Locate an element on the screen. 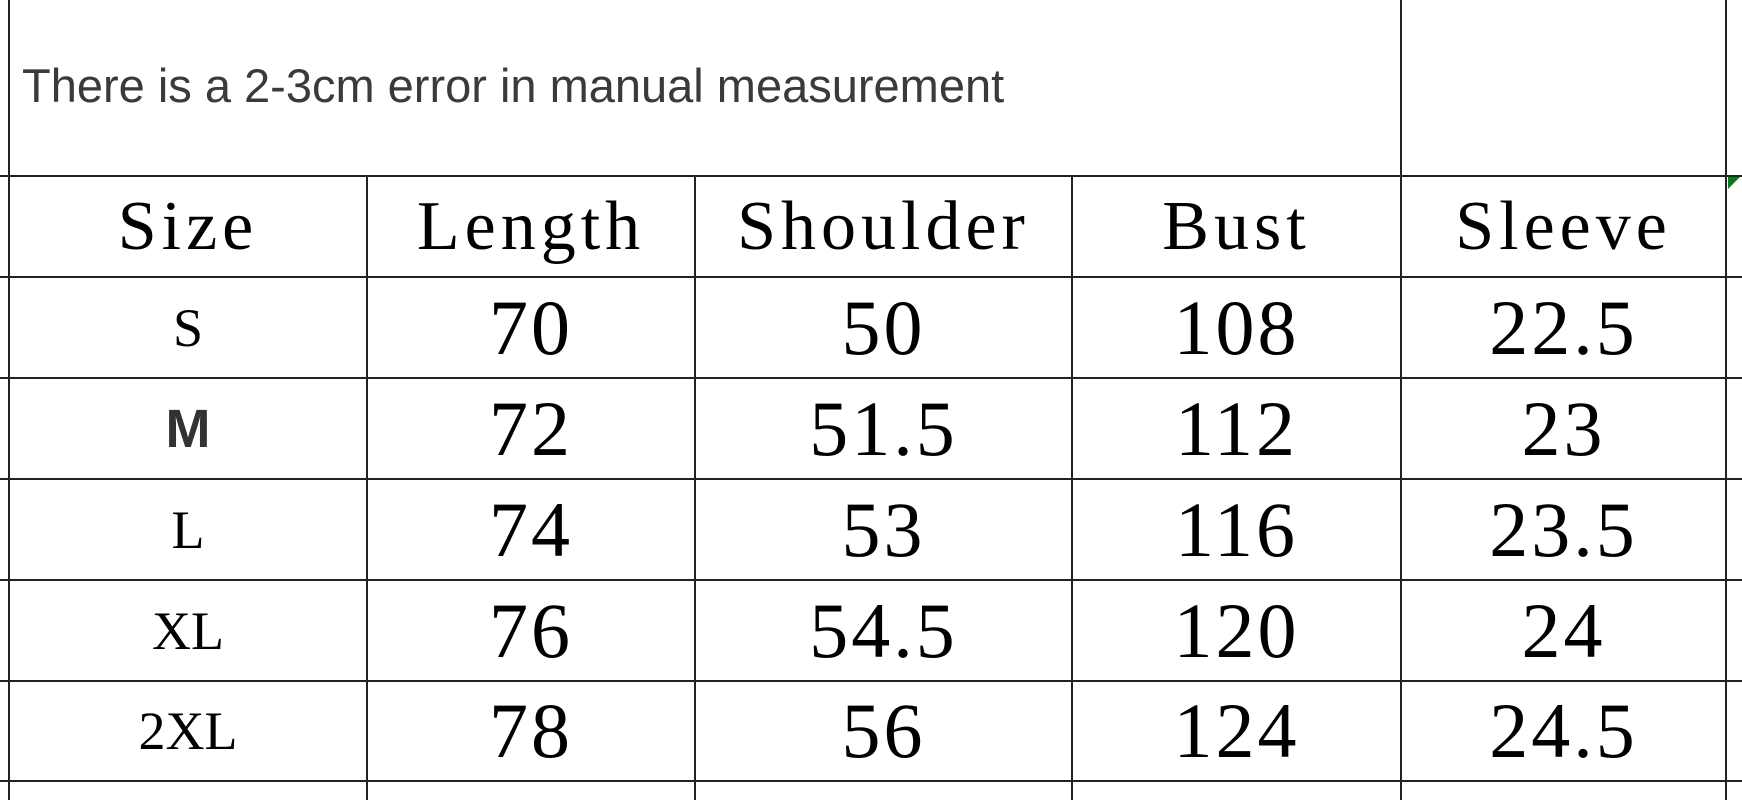  header-shoulder: Shoulder is located at coordinates (883, 226).